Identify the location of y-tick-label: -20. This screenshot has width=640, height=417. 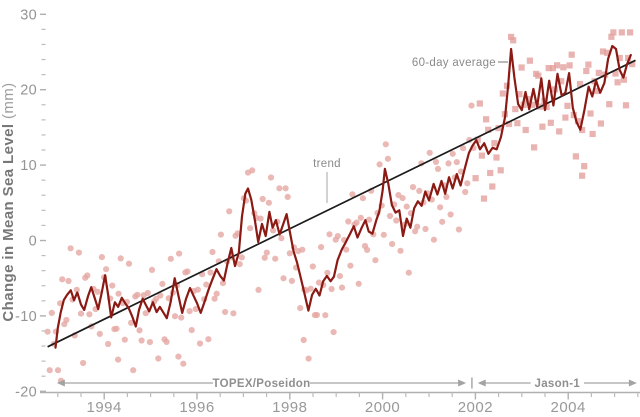
(26, 392).